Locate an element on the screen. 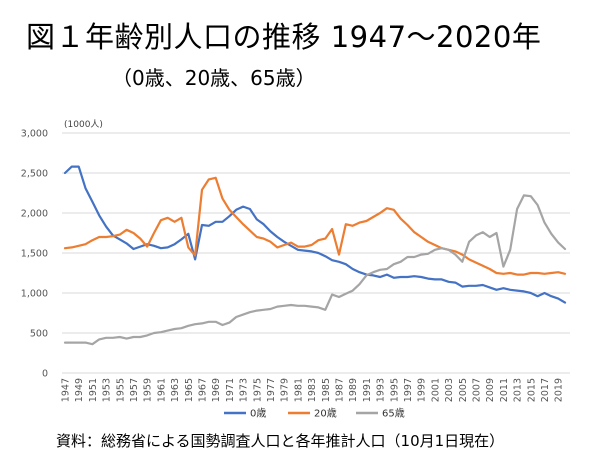  x-tick-label: 2009 is located at coordinates (490, 390).